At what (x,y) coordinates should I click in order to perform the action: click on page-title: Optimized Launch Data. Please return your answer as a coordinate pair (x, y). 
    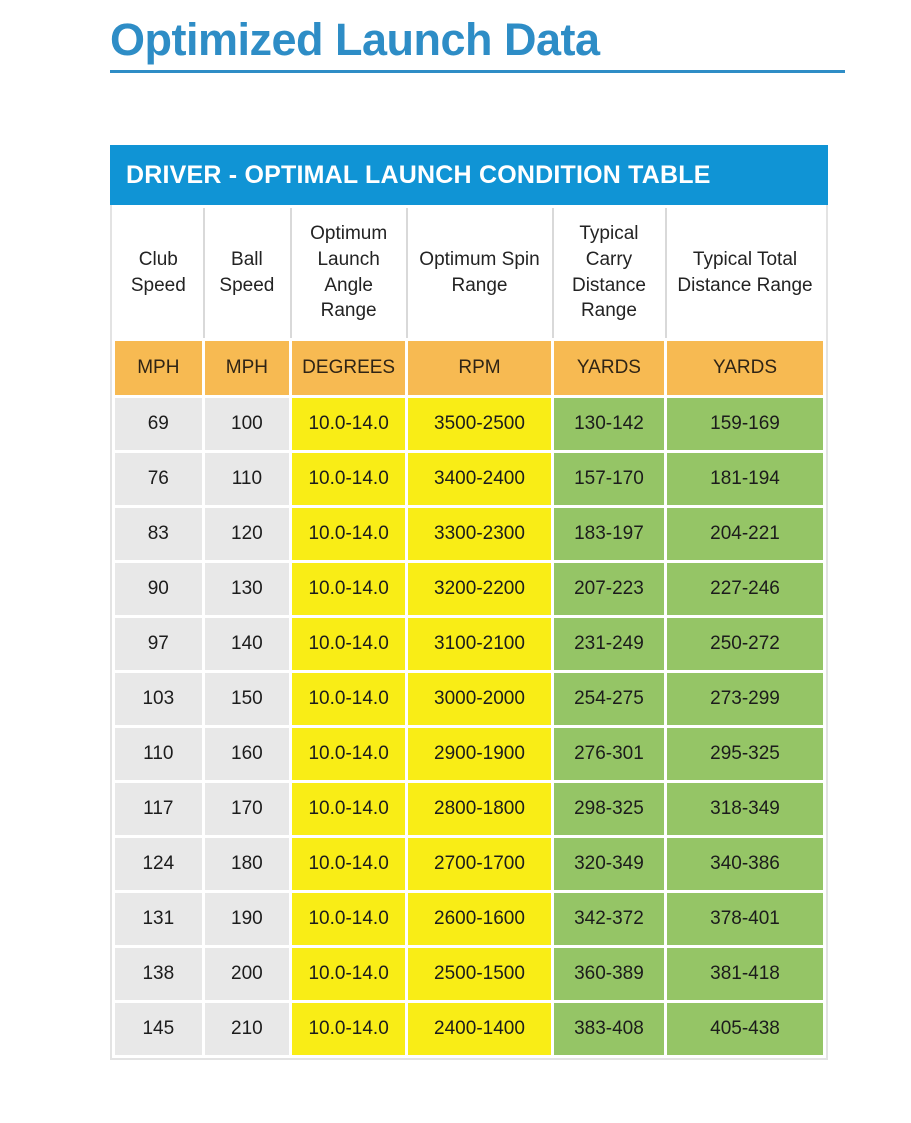
    Looking at the image, I should click on (355, 39).